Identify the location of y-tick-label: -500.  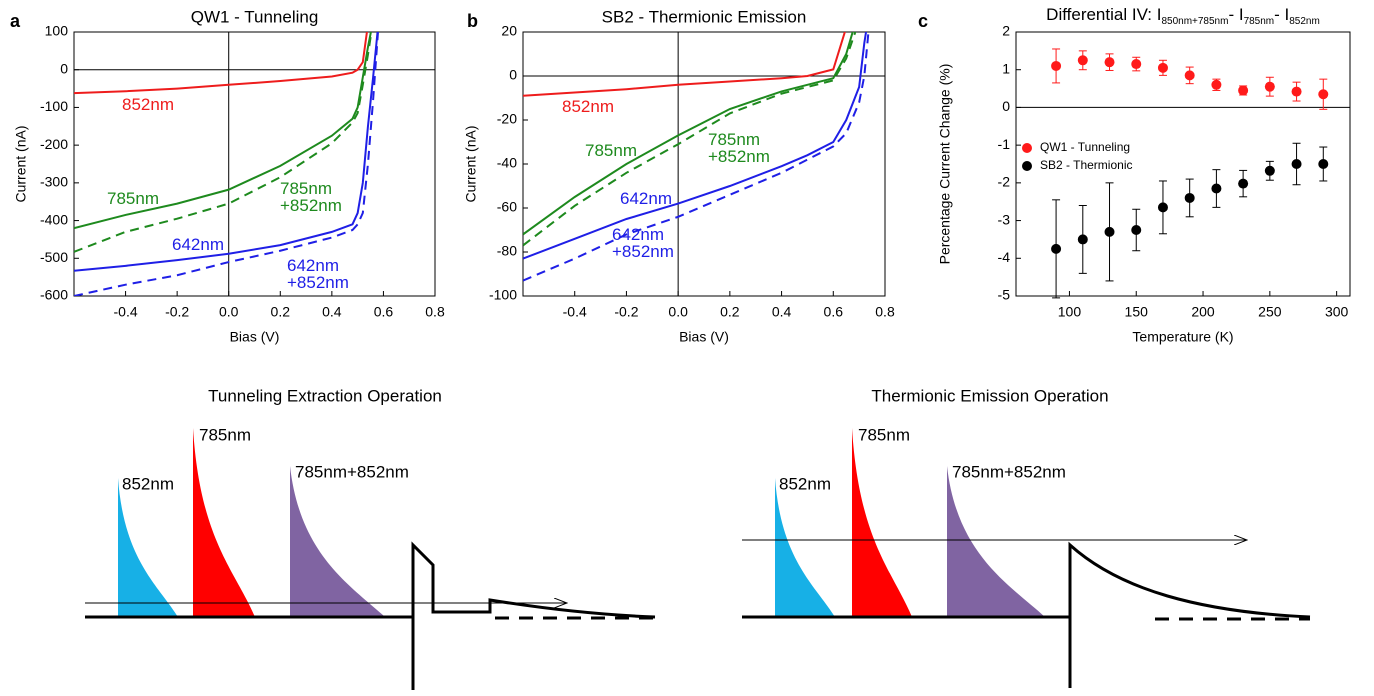
(54, 257).